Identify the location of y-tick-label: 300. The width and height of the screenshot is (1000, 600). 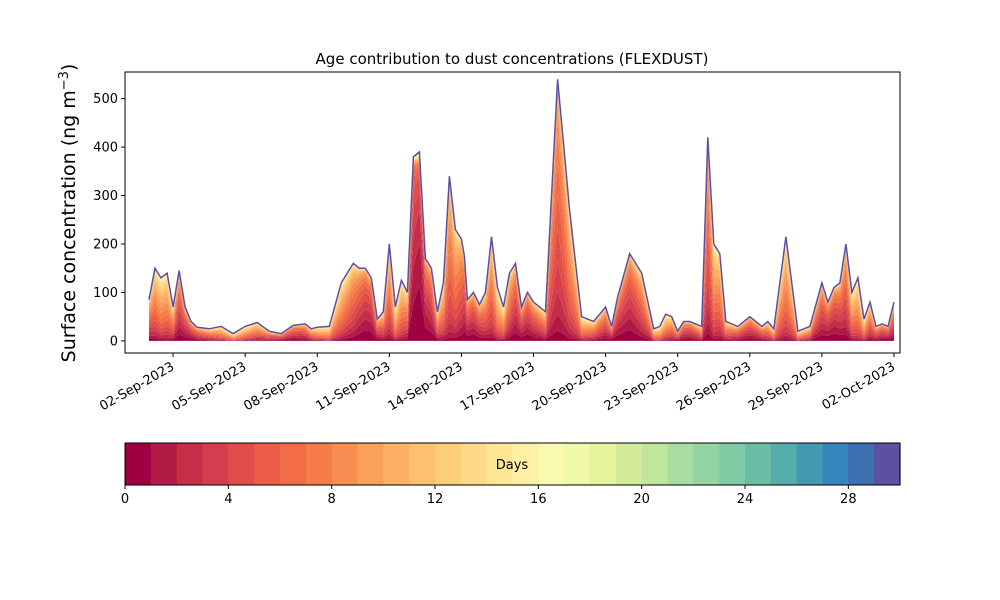
(105, 196).